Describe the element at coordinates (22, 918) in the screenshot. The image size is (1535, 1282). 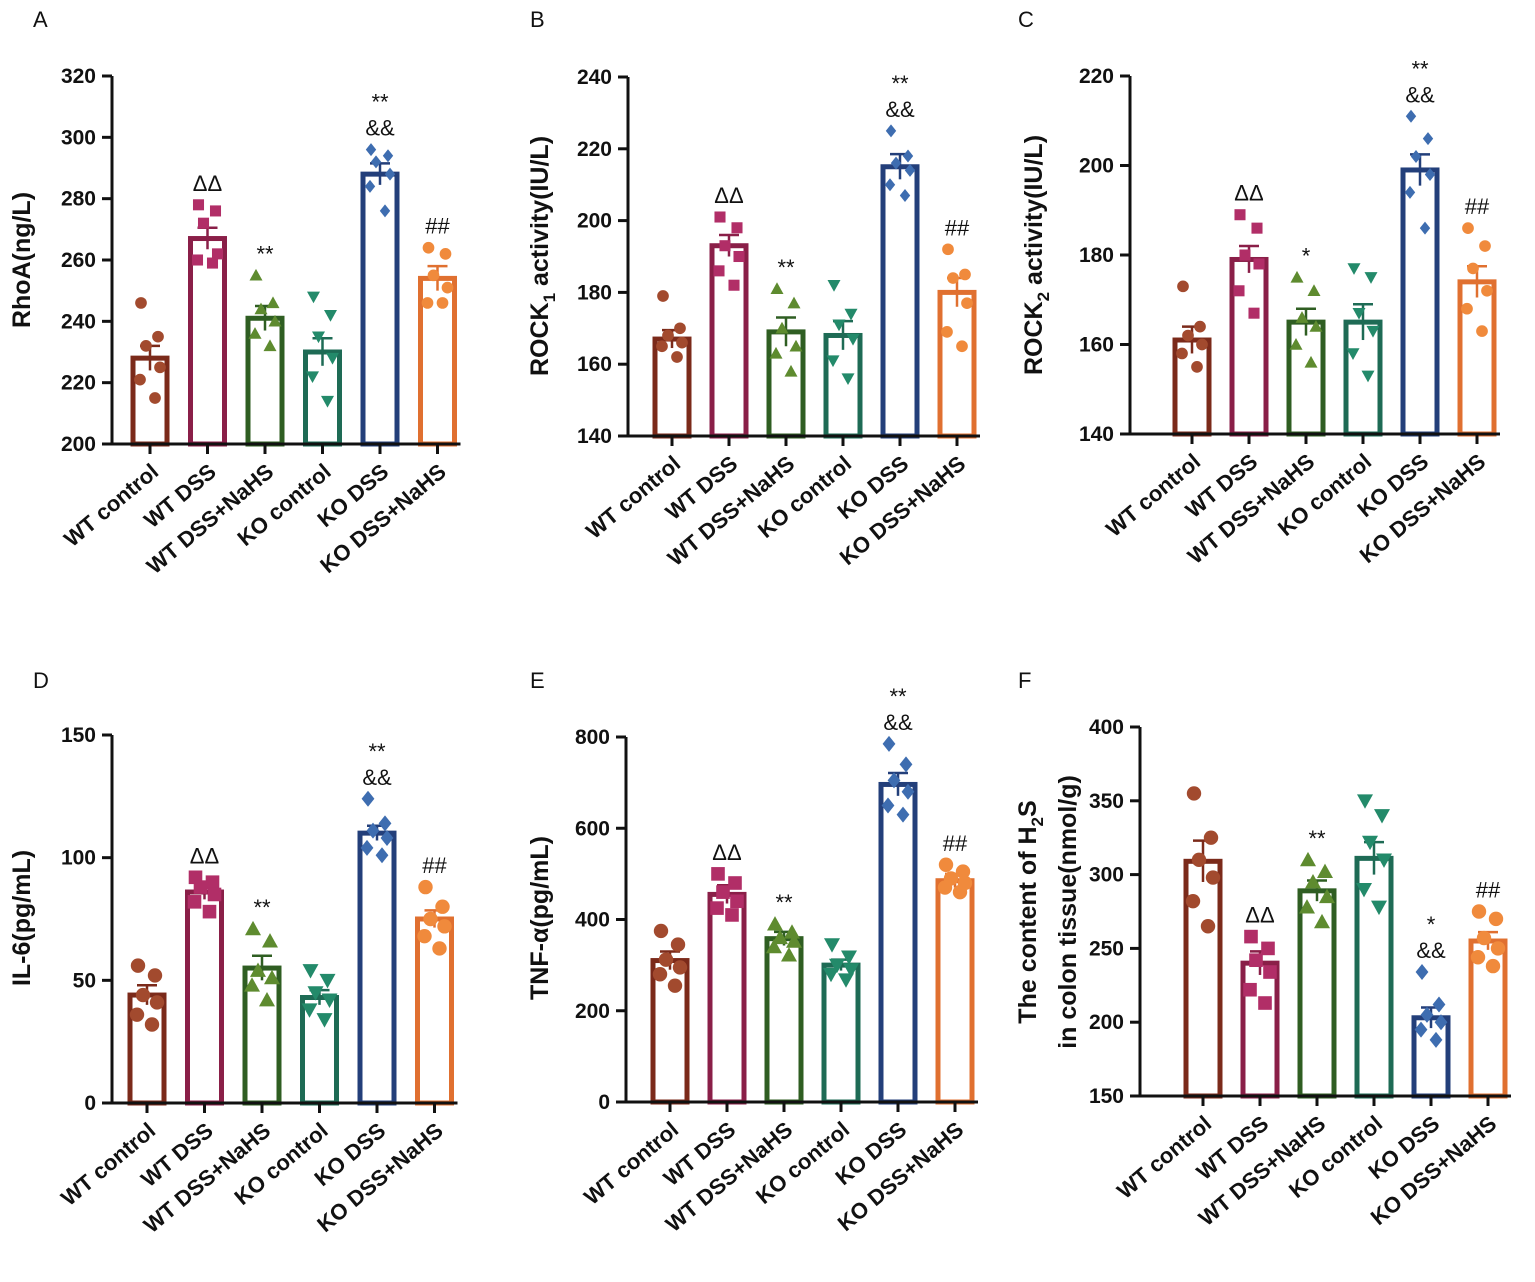
I see `y-axis-label: IL-6(pg/mL)` at that location.